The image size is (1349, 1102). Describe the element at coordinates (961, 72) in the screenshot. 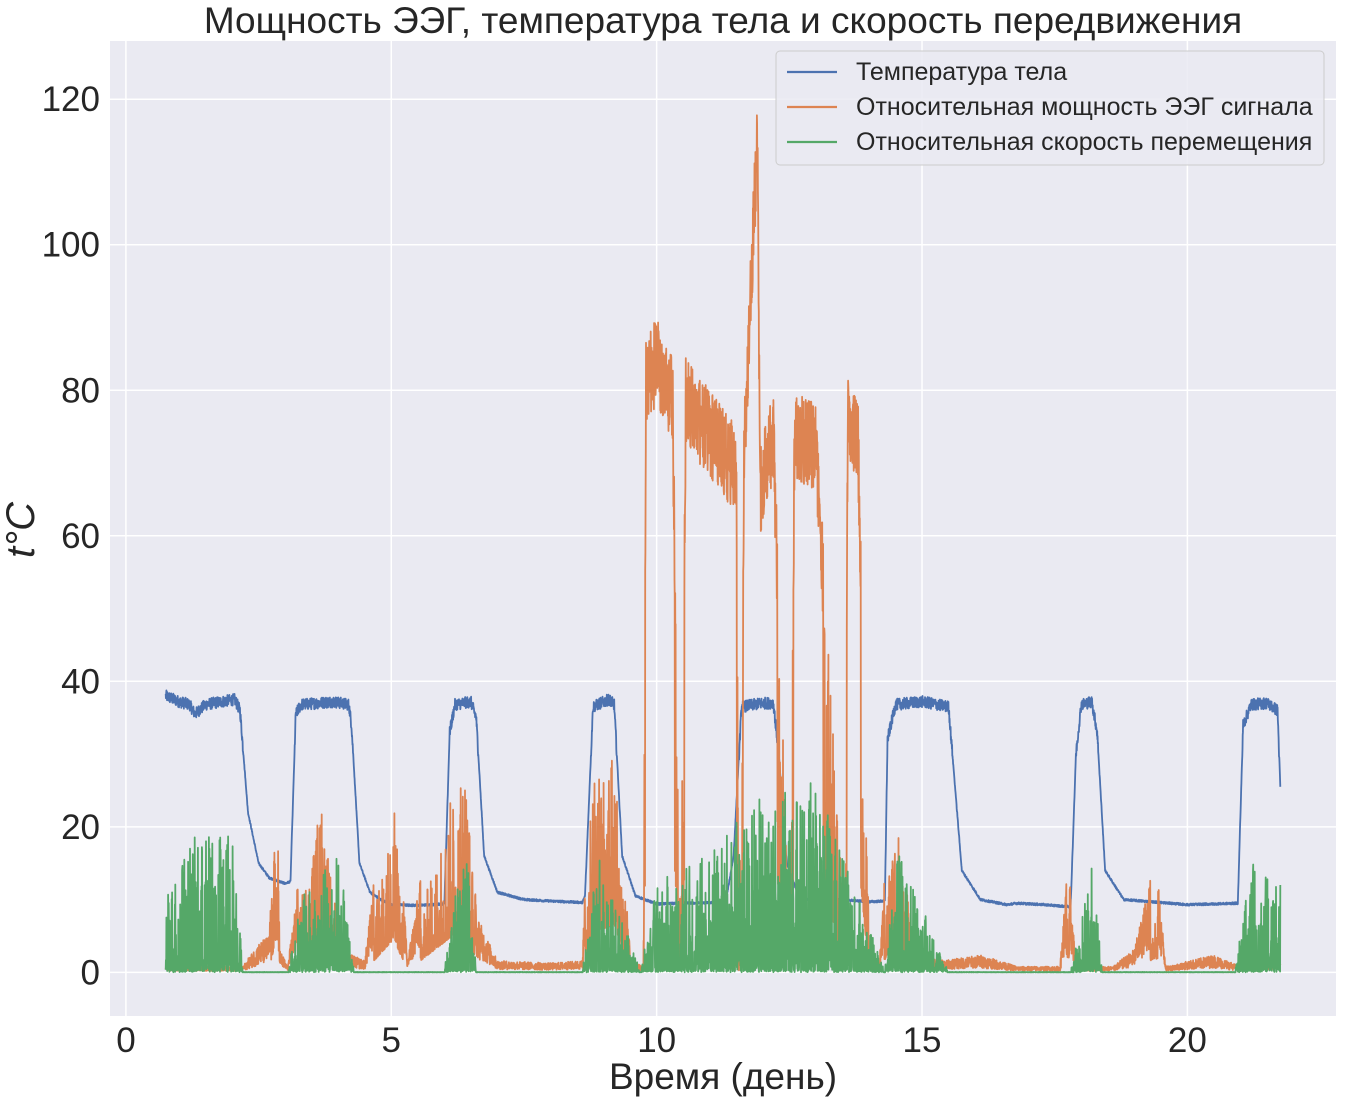

I see `legend-label: Температура тела` at that location.